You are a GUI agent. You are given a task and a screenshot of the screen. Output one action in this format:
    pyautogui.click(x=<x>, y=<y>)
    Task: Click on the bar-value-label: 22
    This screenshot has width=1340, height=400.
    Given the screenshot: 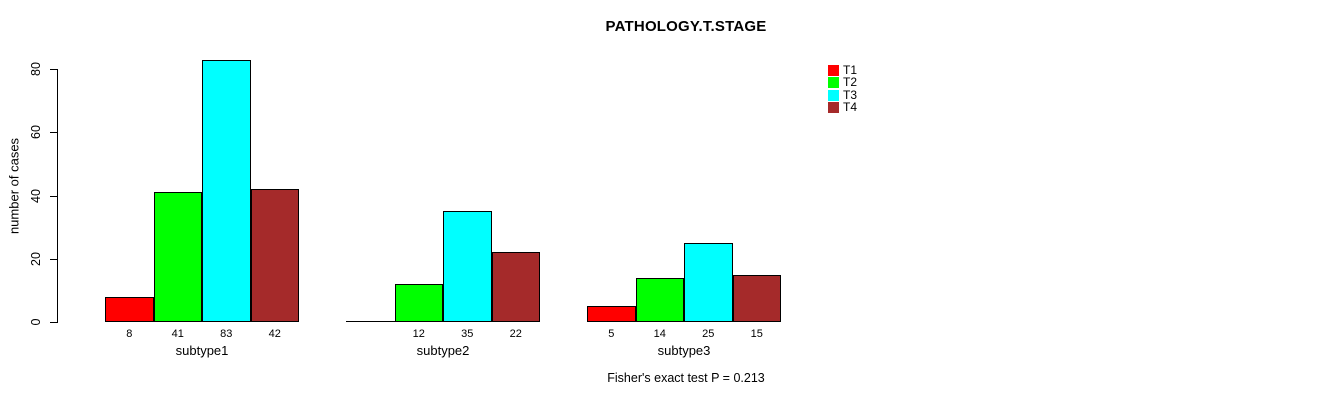 What is the action you would take?
    pyautogui.click(x=515, y=334)
    